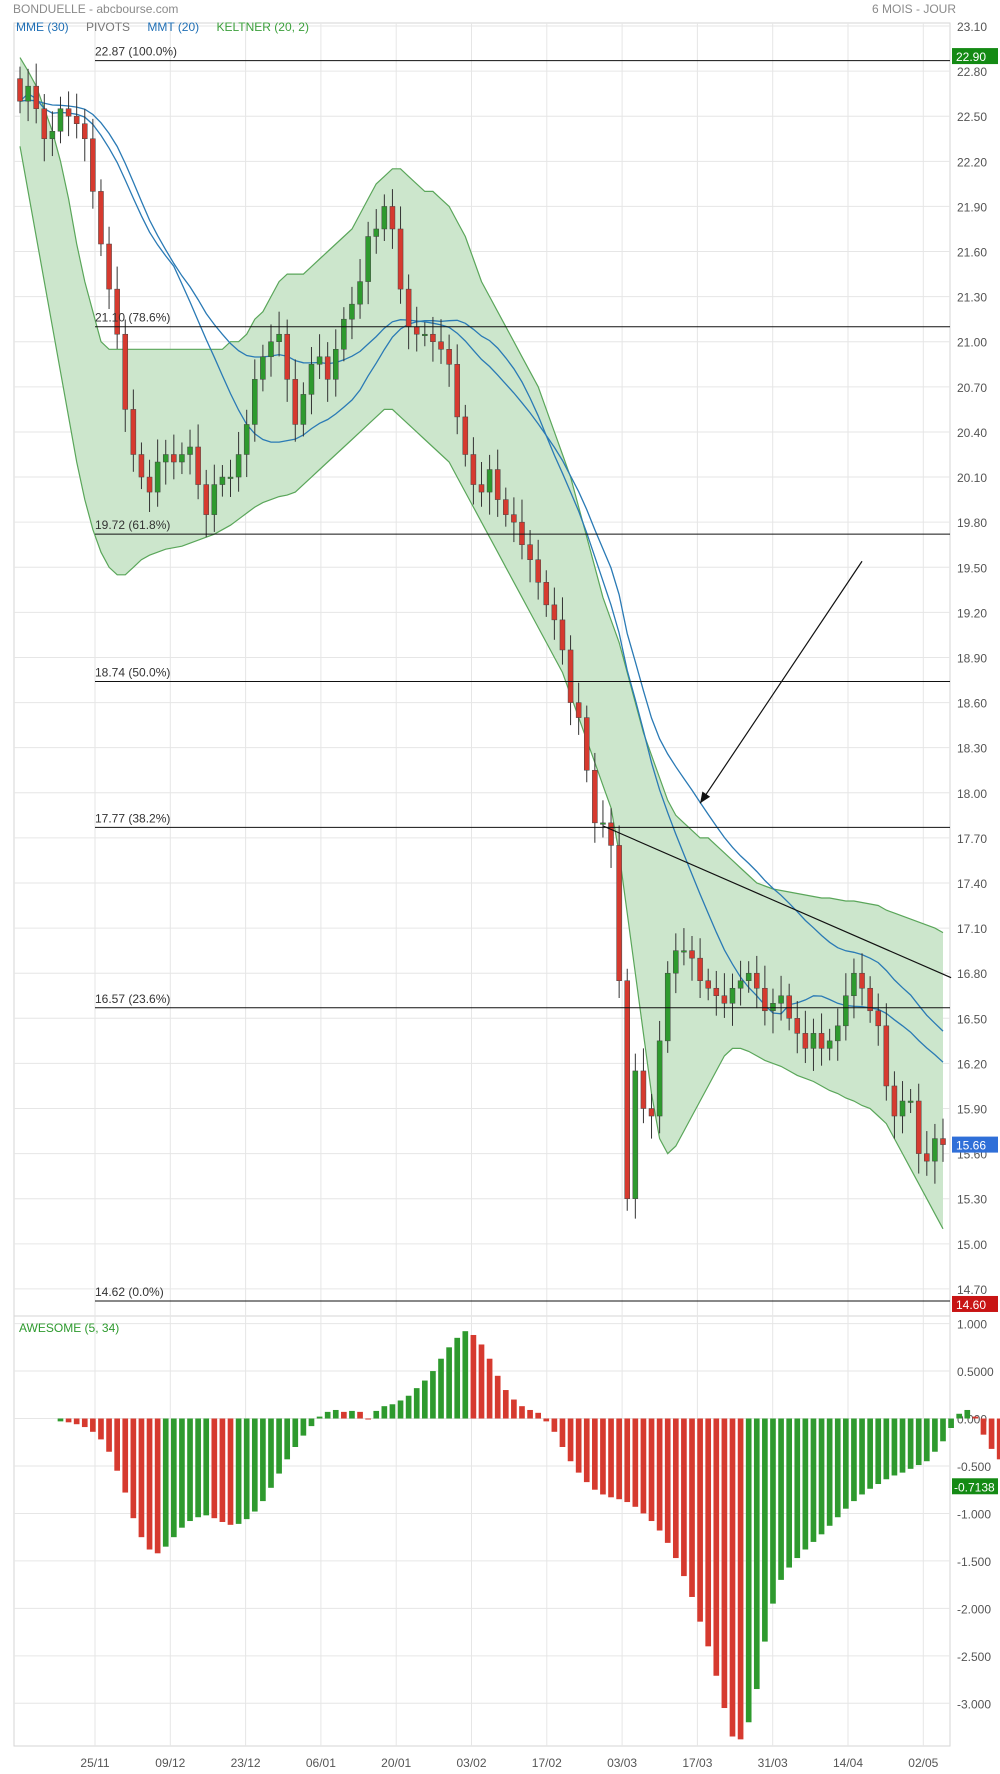 The height and width of the screenshot is (1774, 1000). What do you see at coordinates (972, 794) in the screenshot?
I see `price-tick-label: 18.00` at bounding box center [972, 794].